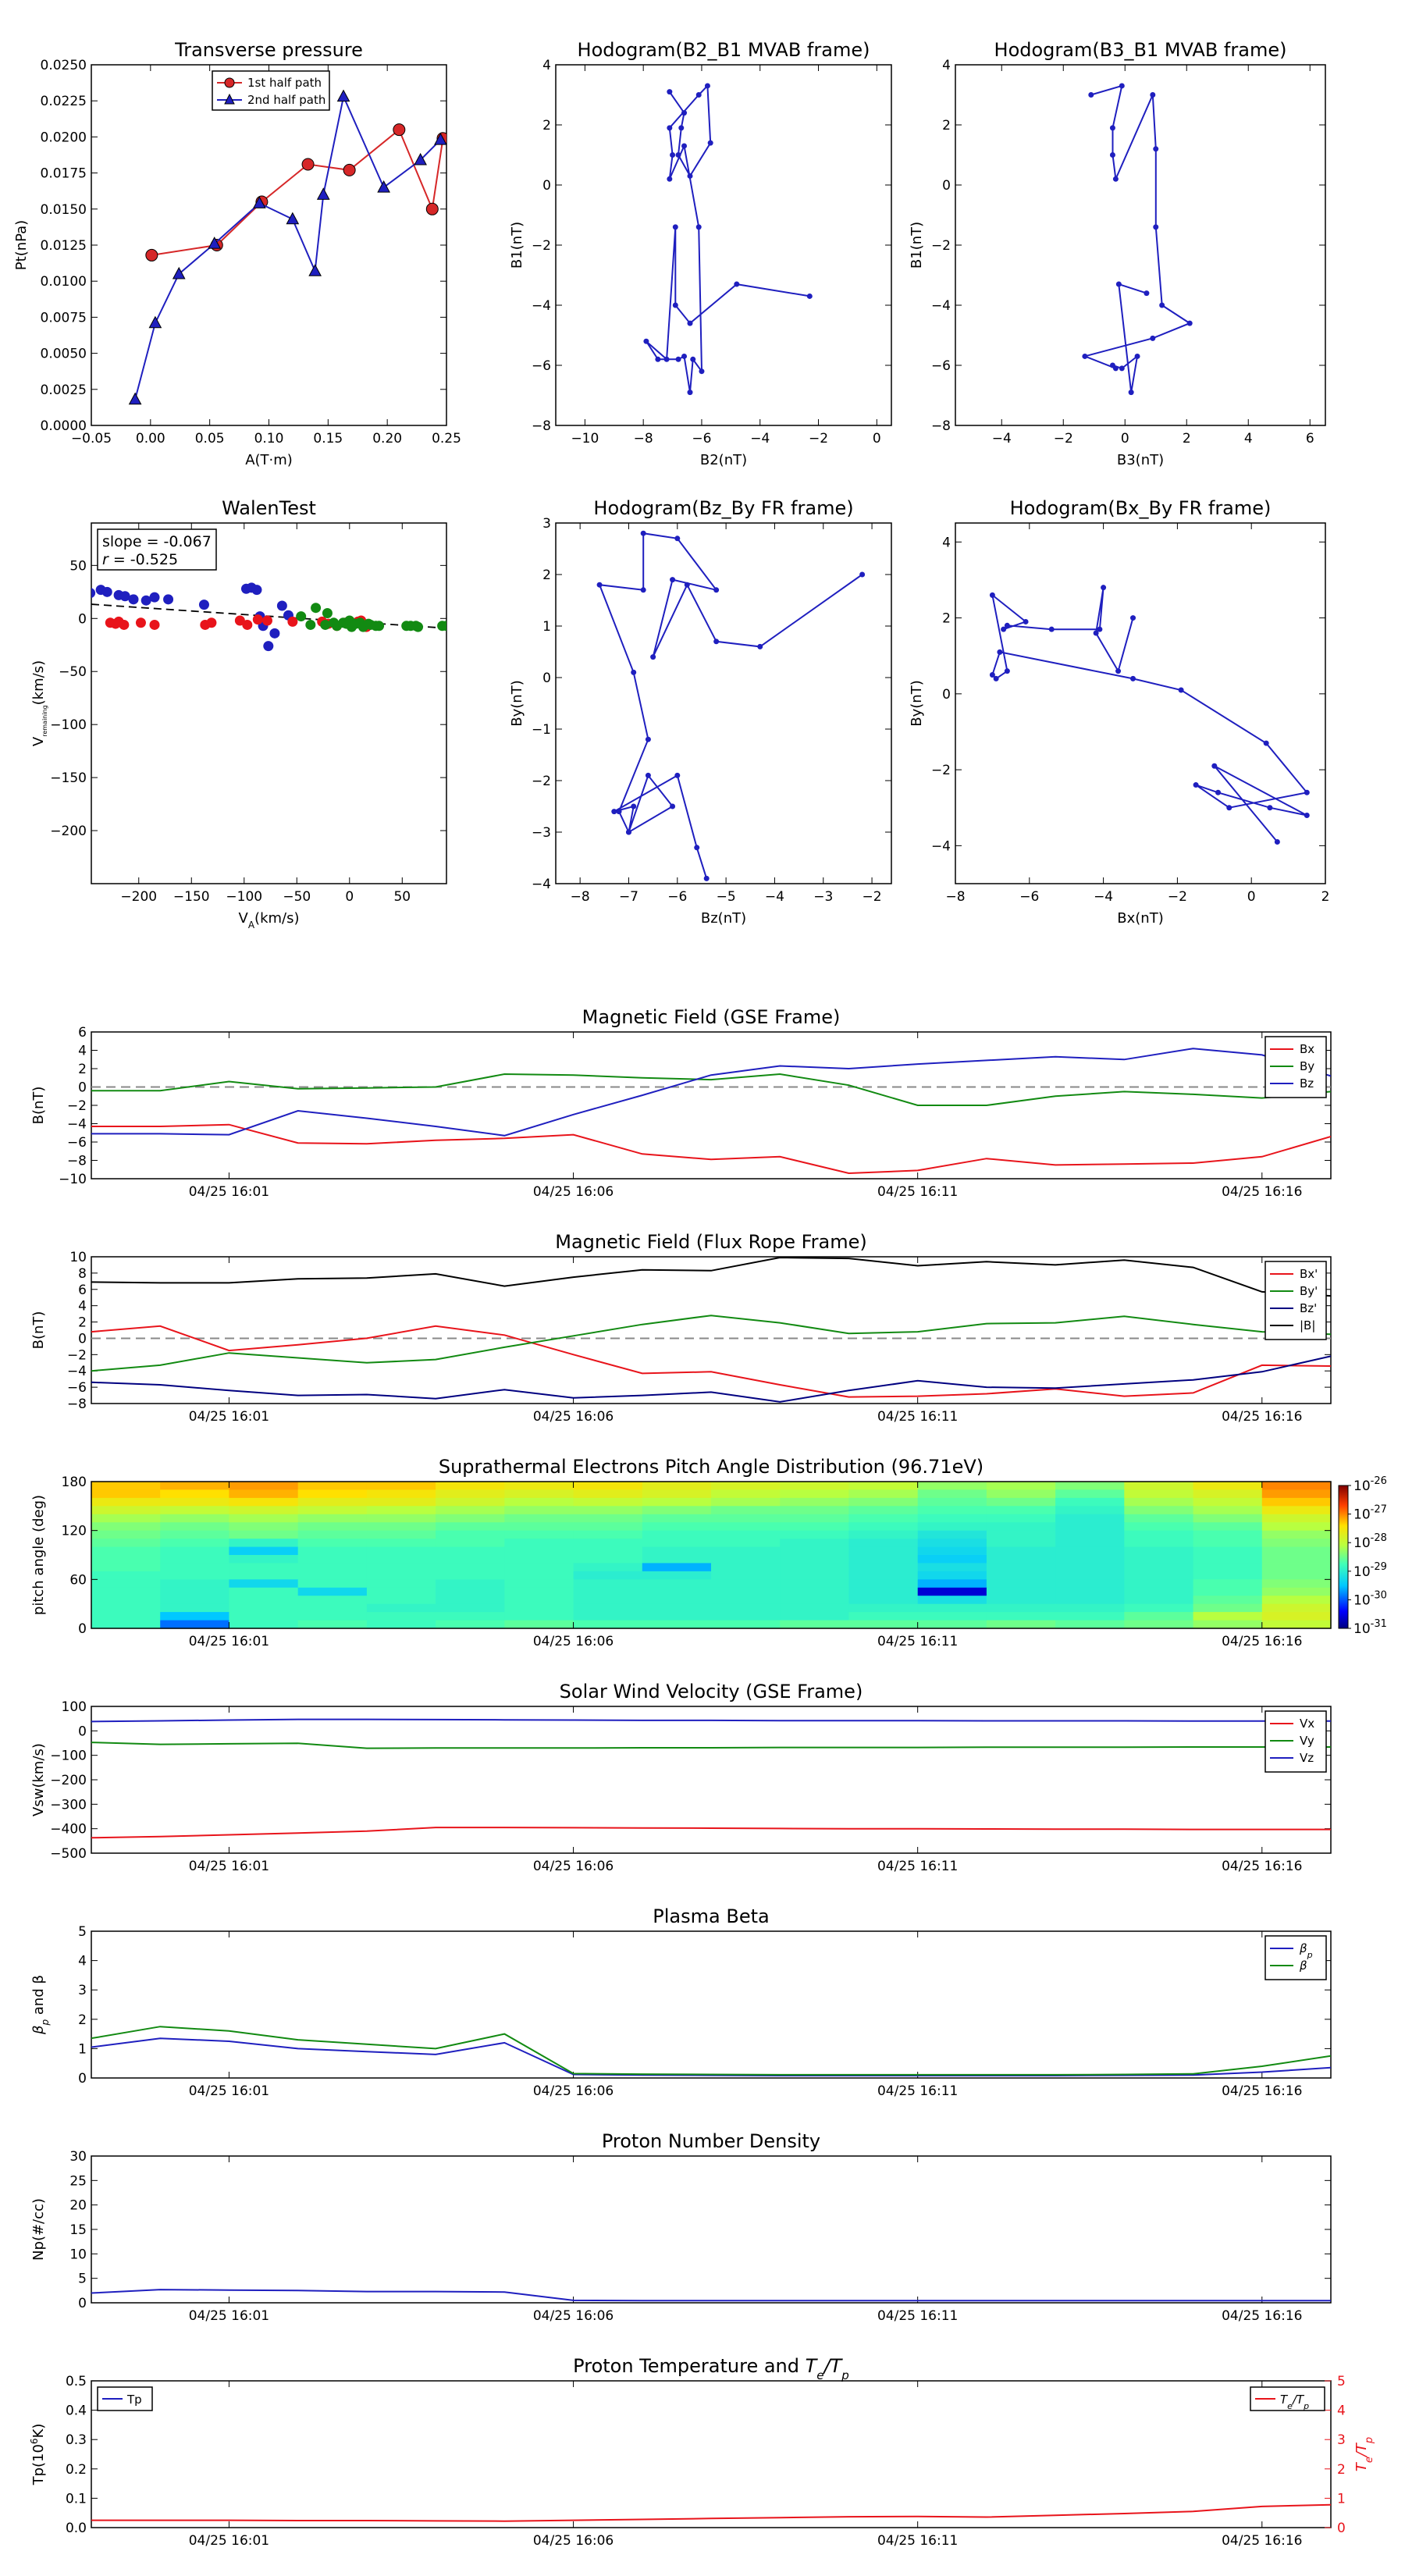 The width and height of the screenshot is (1405, 2576). I want to click on y-tick-label-right: 2, so click(1342, 2470).